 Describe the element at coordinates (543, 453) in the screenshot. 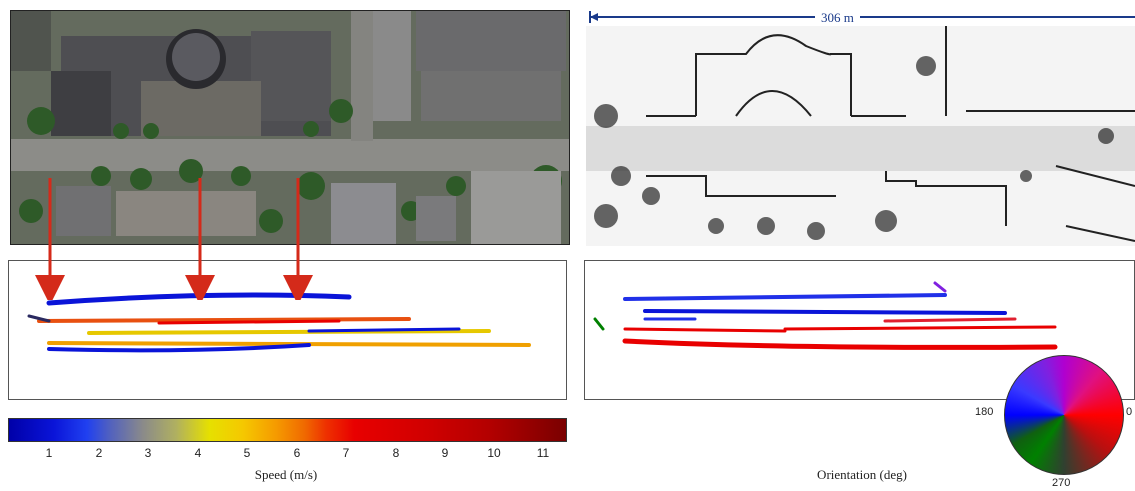

I see `speed-tick: 11` at that location.